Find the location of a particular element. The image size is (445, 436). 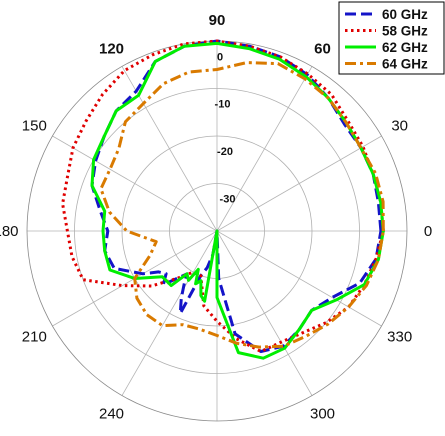

angle-tick-label-180: 180 is located at coordinates (9, 231).